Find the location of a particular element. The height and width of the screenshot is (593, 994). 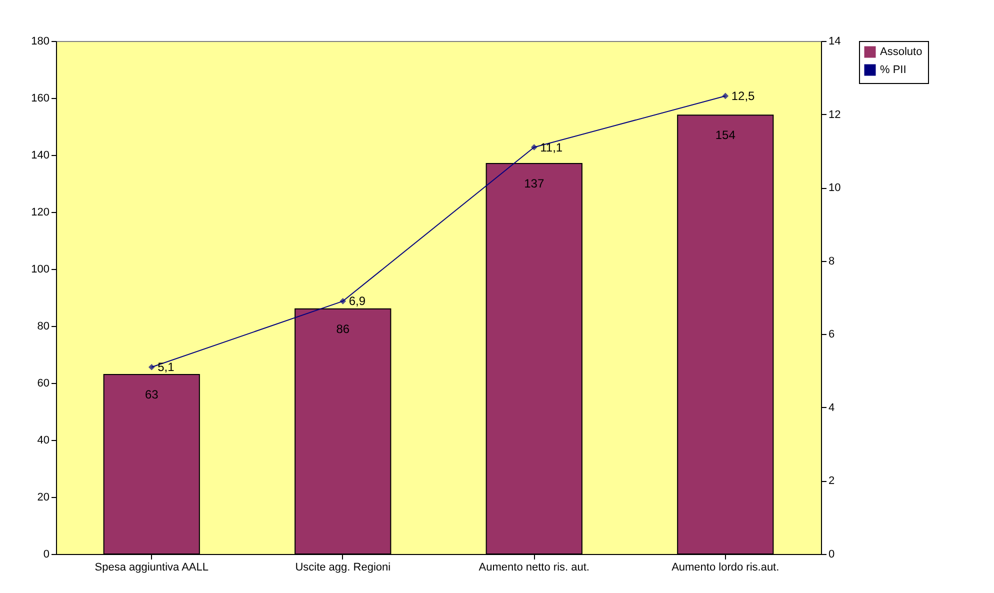

y-tick-label: 60 is located at coordinates (43, 384).